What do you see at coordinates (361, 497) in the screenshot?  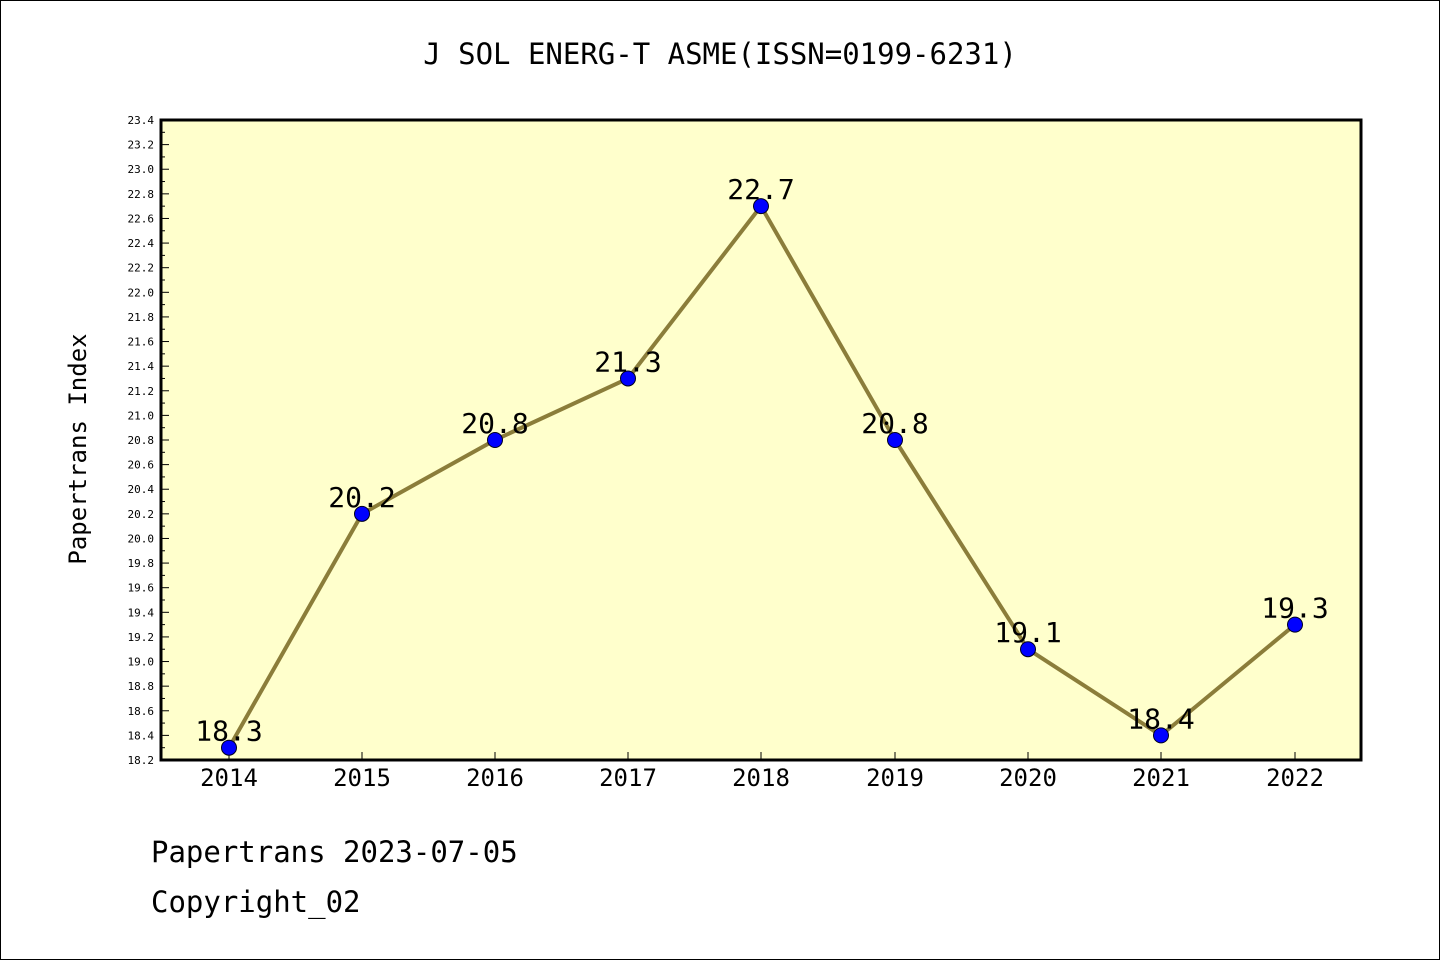 I see `data-label: 20.2` at bounding box center [361, 497].